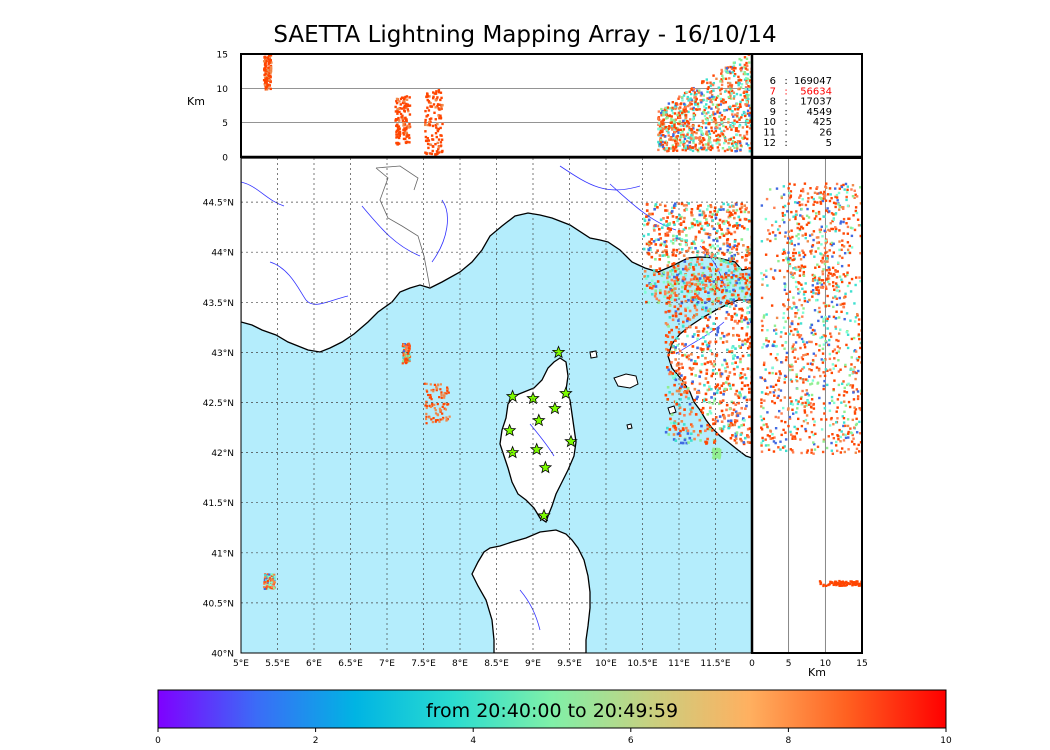  Describe the element at coordinates (460, 664) in the screenshot. I see `map-x-tick-label: 8°E` at that location.